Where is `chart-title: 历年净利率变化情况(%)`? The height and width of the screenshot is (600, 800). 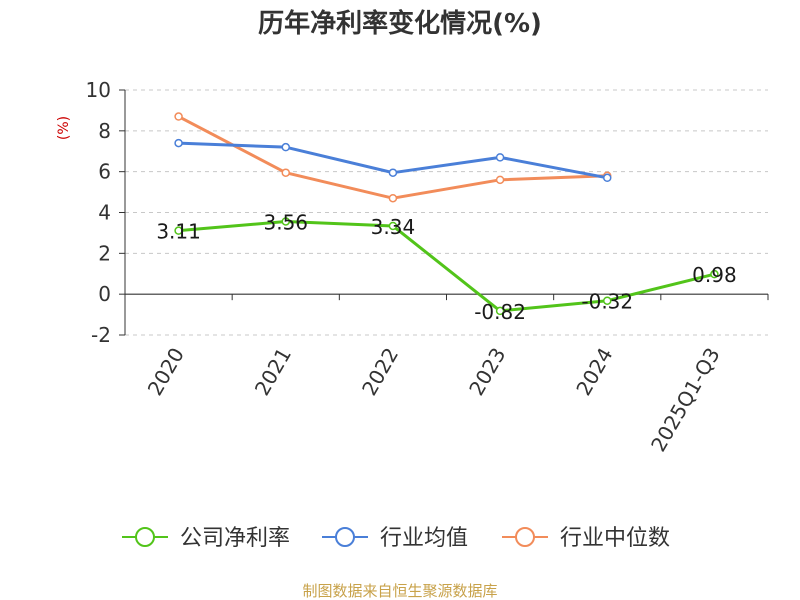 chart-title: 历年净利率变化情况(%) is located at coordinates (400, 23).